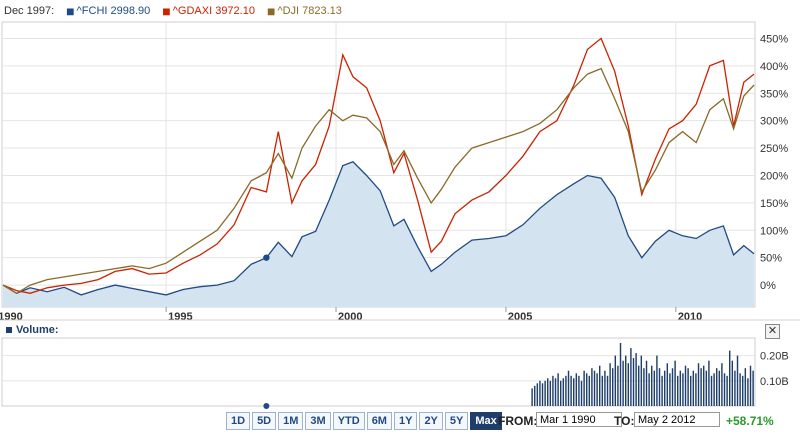 This screenshot has height=435, width=800. What do you see at coordinates (264, 421) in the screenshot?
I see `range-button-5d: 5D` at bounding box center [264, 421].